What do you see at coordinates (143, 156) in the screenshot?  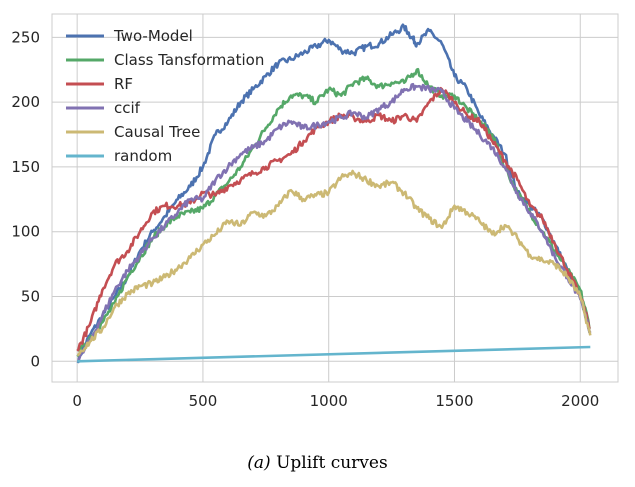 I see `legend-label-random: random` at bounding box center [143, 156].